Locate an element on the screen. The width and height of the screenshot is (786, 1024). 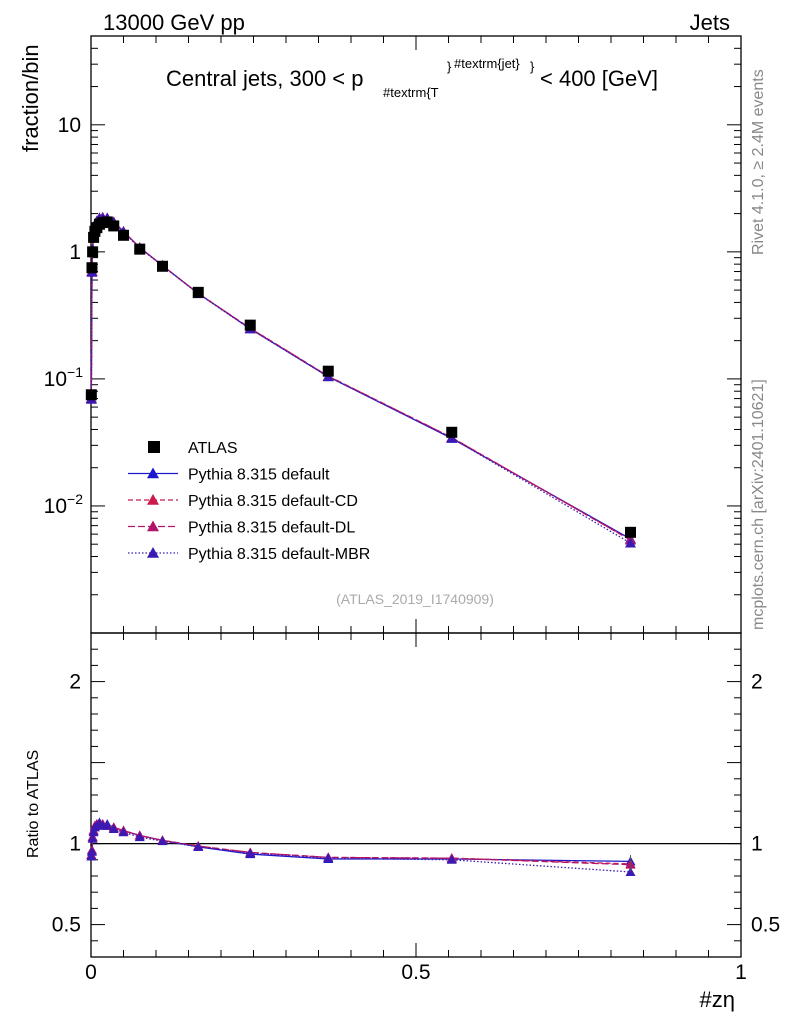
main-title-suffix: < 400 [GeV] is located at coordinates (599, 78).